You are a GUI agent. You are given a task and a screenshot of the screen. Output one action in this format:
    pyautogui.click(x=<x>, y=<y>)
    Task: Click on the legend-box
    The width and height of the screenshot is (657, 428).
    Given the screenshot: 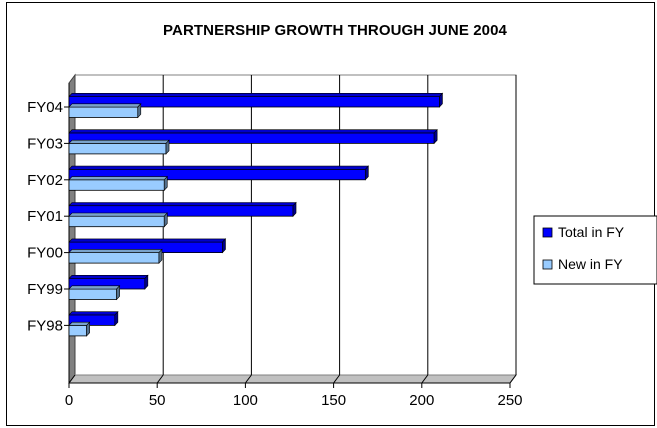 What is the action you would take?
    pyautogui.click(x=595, y=250)
    